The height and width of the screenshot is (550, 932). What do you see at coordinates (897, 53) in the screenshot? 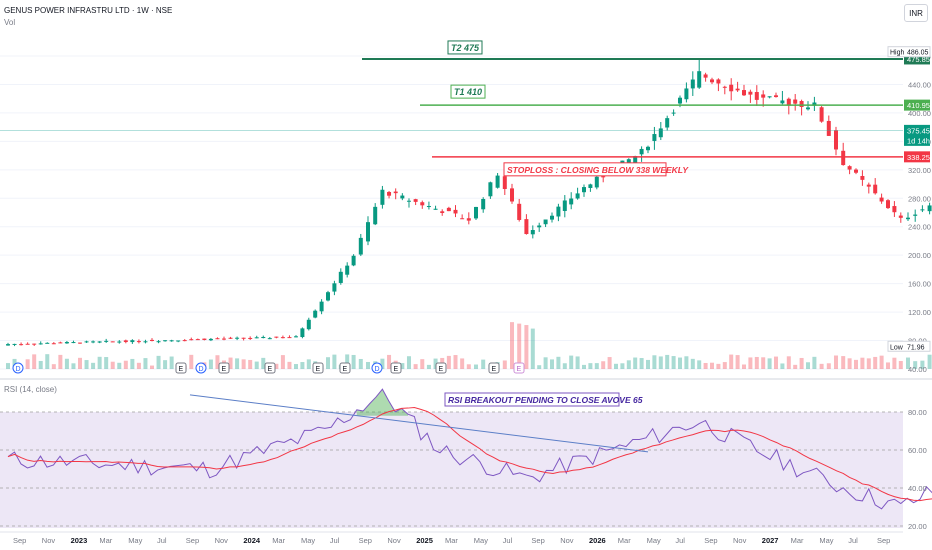
I see `high-label: High` at bounding box center [897, 53].